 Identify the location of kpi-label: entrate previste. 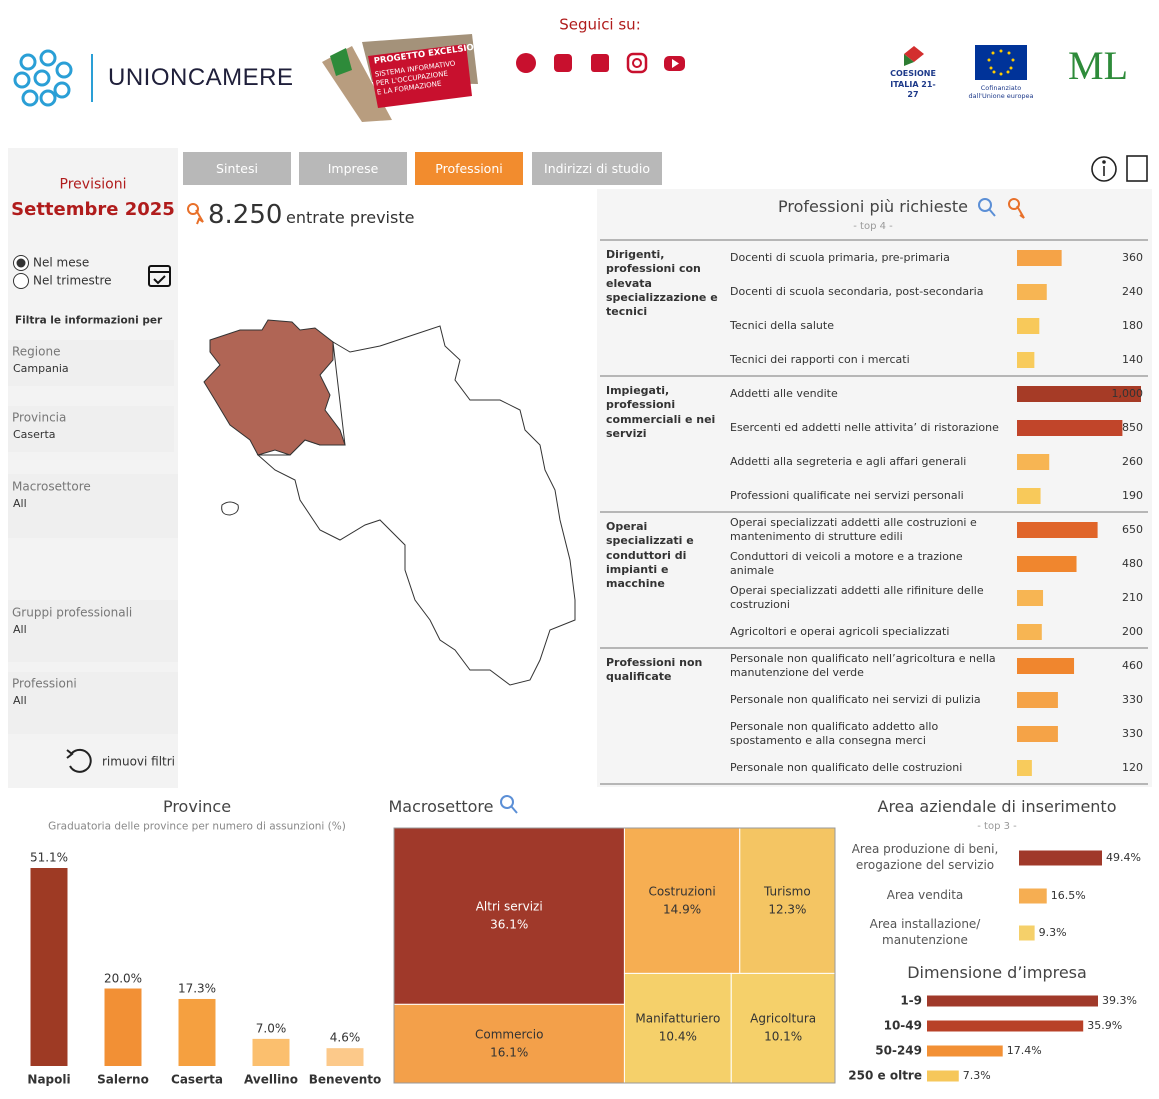
(350, 217).